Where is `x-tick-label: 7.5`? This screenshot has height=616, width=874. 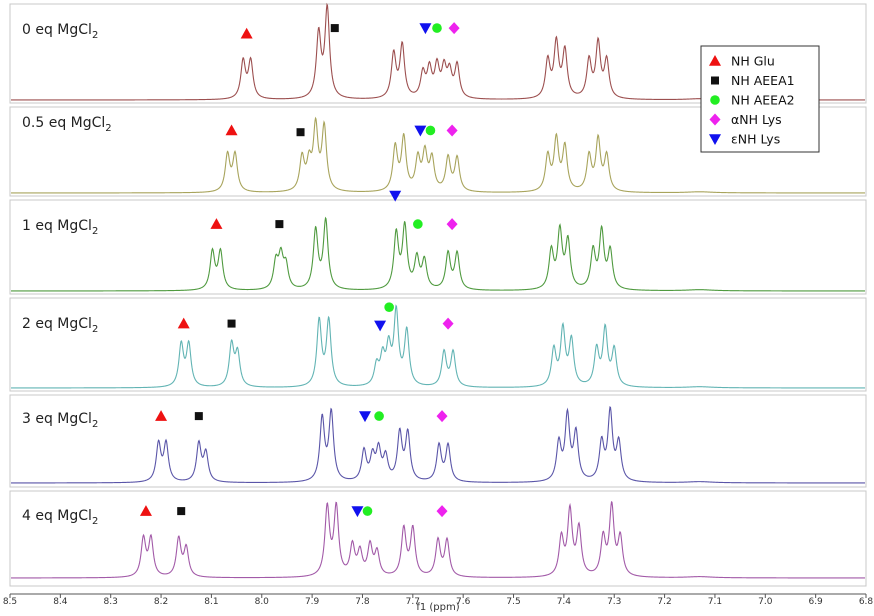
x-tick-label: 7.5 is located at coordinates (513, 602).